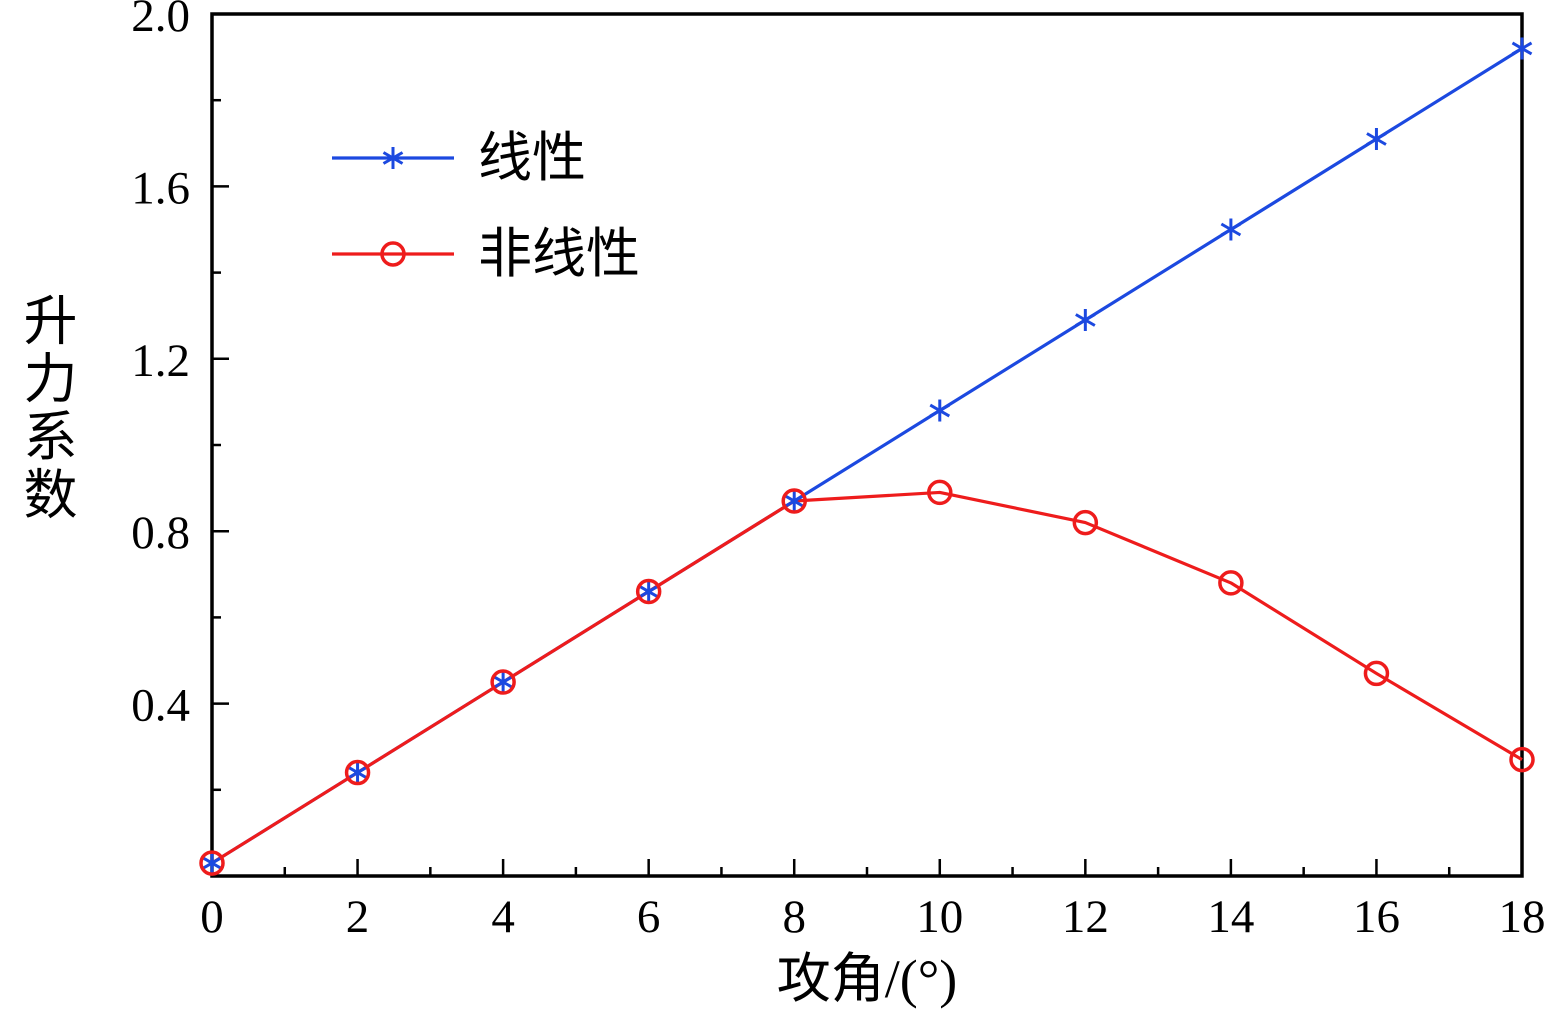 The height and width of the screenshot is (1010, 1548). I want to click on y-tick-label: 1.2, so click(160, 361).